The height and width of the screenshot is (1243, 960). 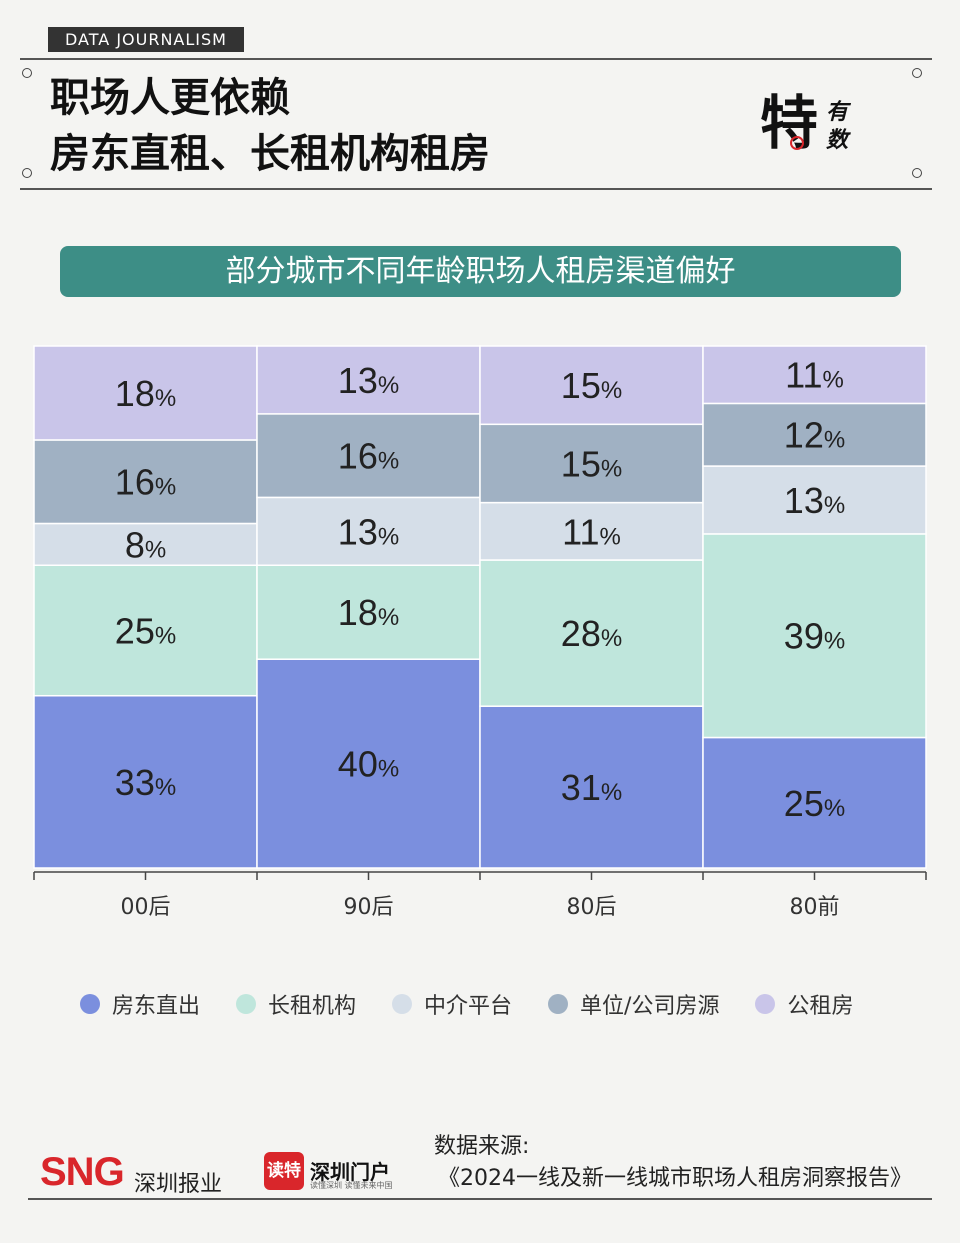 I want to click on header-bottom-rule, so click(x=476, y=189).